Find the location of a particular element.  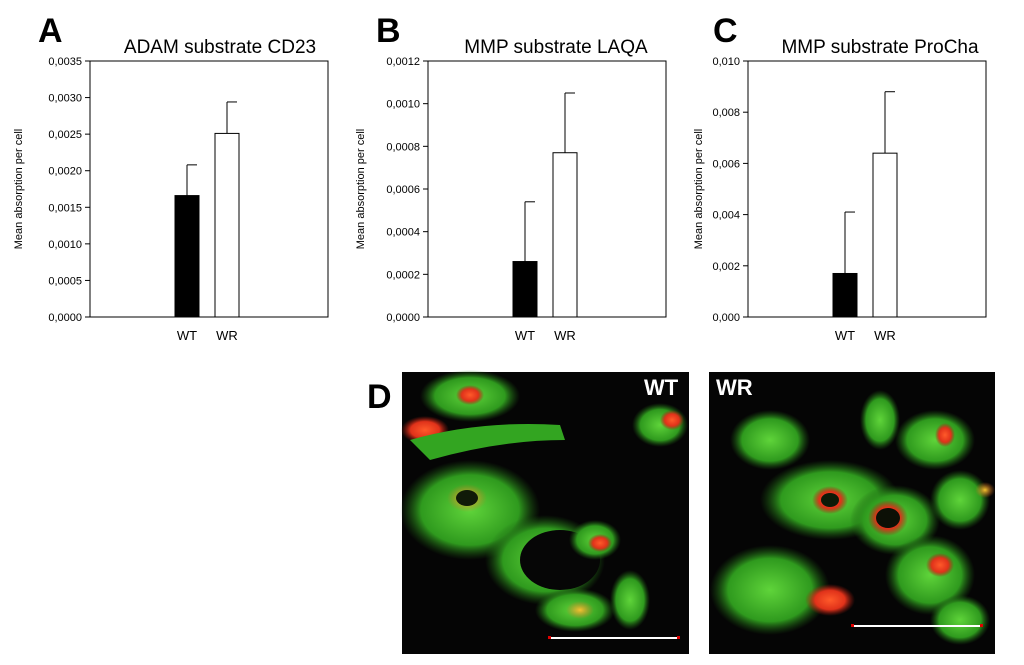

micrograph-label-wt: WT is located at coordinates (661, 387).